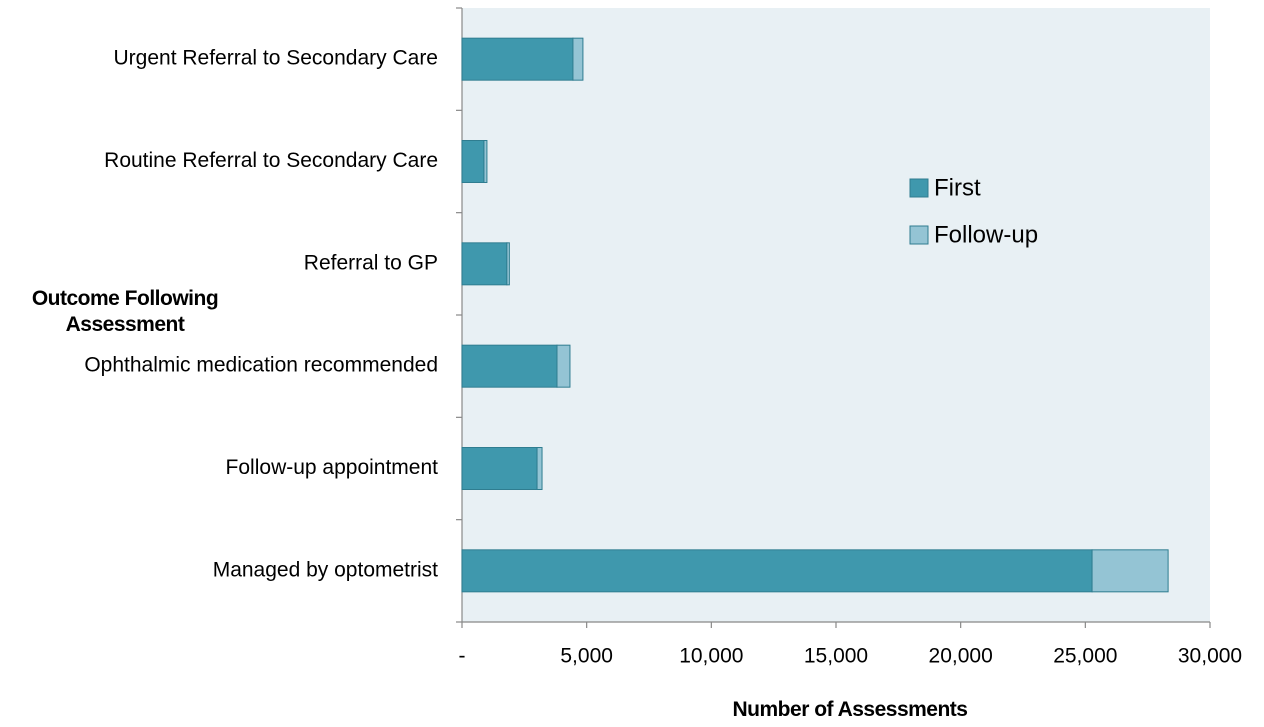  Describe the element at coordinates (711, 656) in the screenshot. I see `x-tick-label: 10,000` at that location.